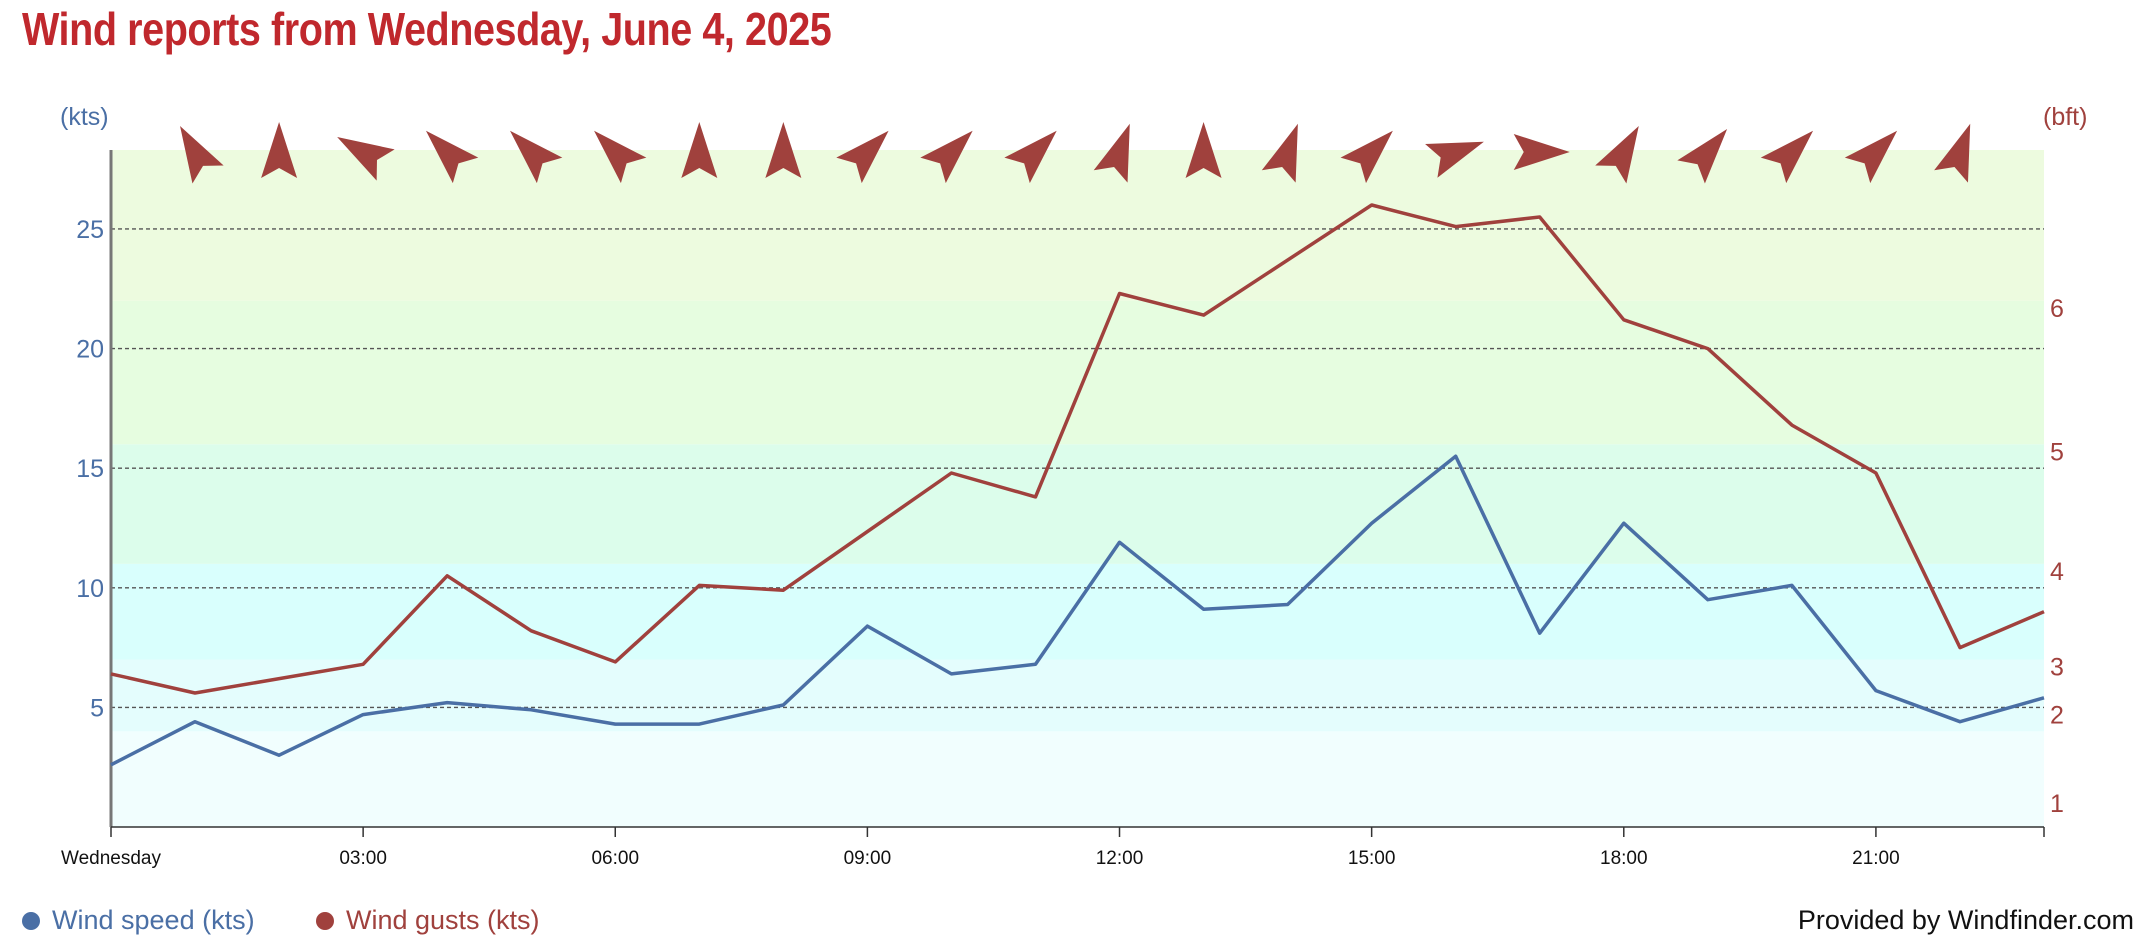 The image size is (2146, 950). Describe the element at coordinates (2057, 804) in the screenshot. I see `y-right-tick-label: 1` at that location.